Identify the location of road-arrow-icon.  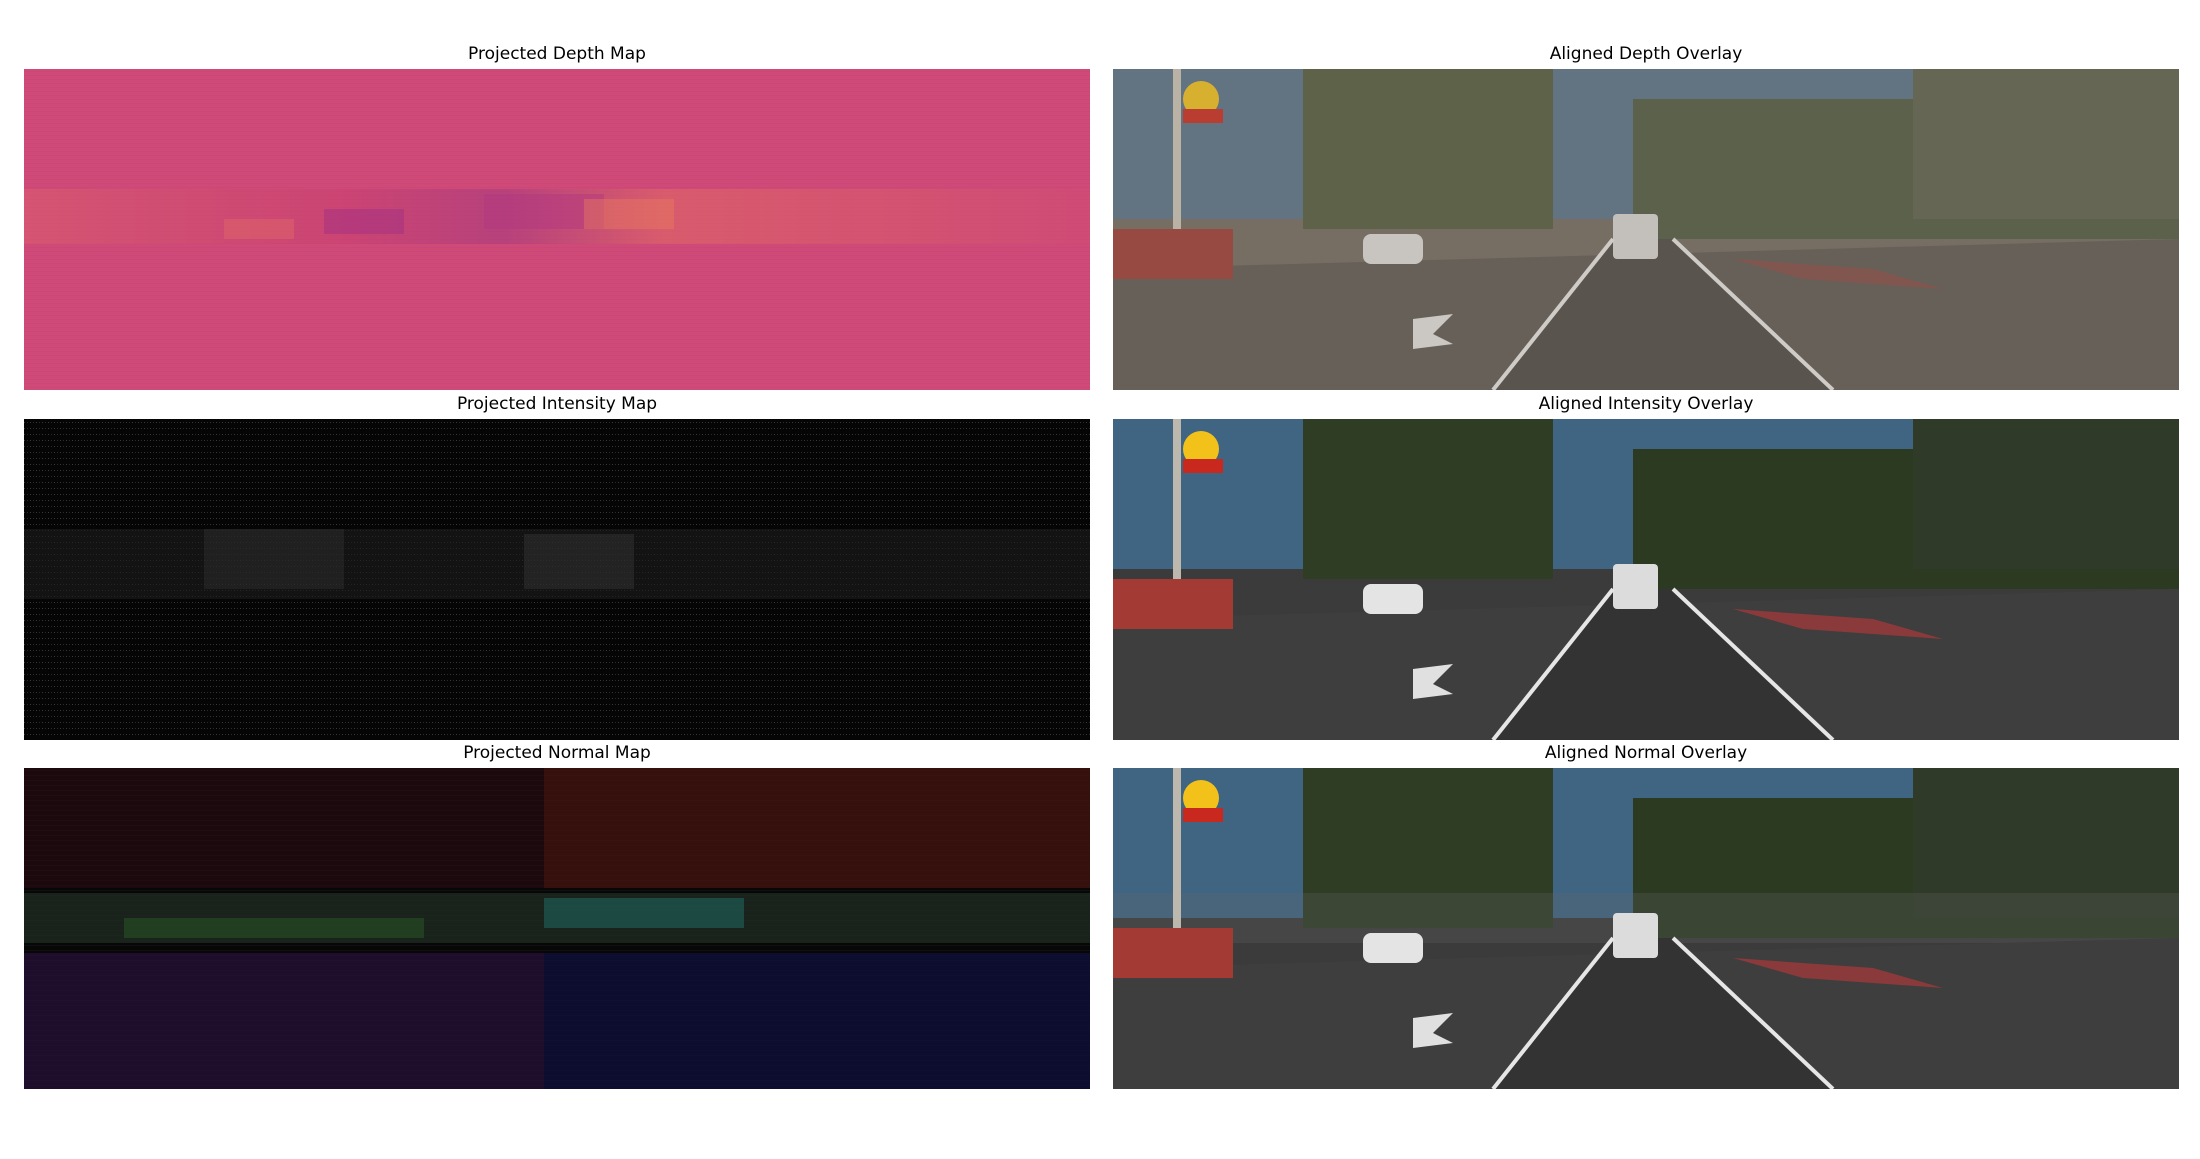
(1433, 331).